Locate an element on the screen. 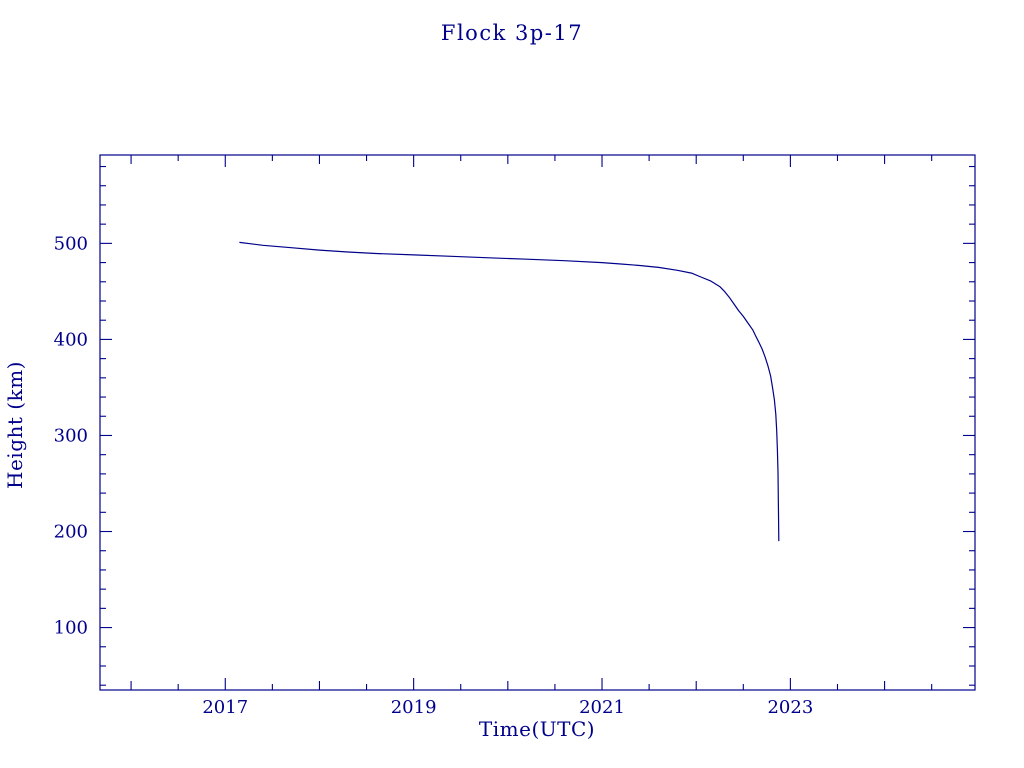  x-tick-label: 2019 is located at coordinates (414, 707).